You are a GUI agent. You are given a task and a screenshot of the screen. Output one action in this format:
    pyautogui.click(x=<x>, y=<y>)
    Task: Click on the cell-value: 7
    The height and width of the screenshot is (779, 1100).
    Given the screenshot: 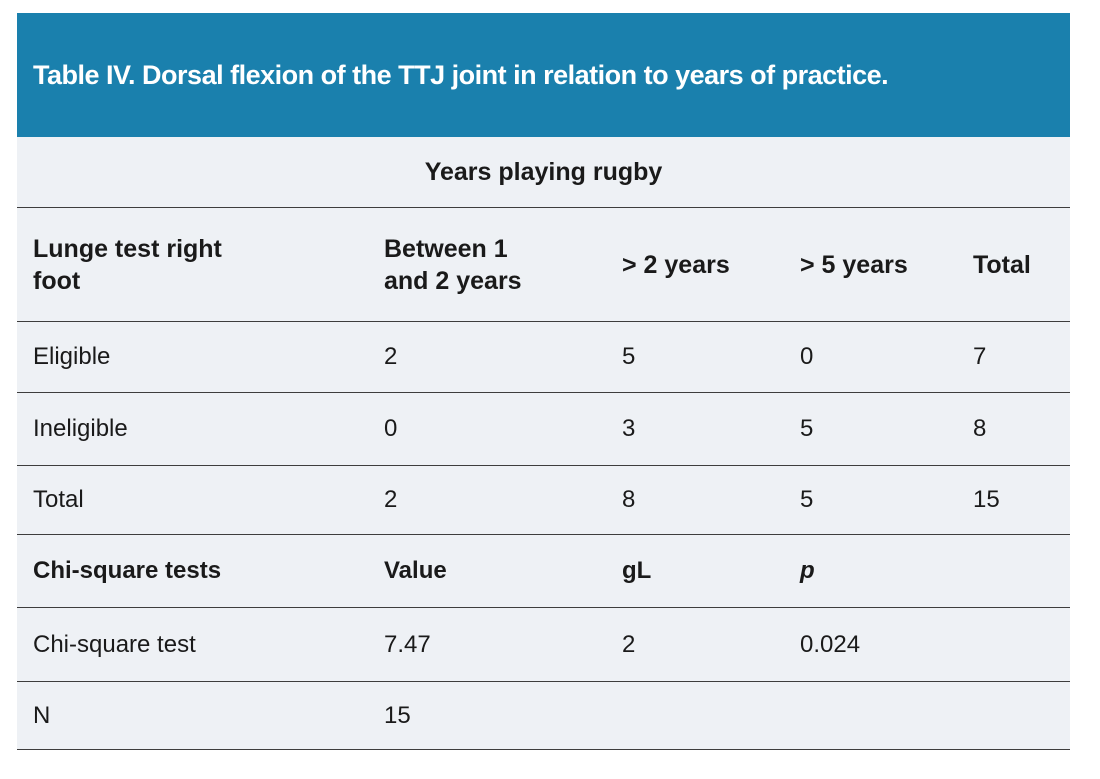 What is the action you would take?
    pyautogui.click(x=980, y=356)
    